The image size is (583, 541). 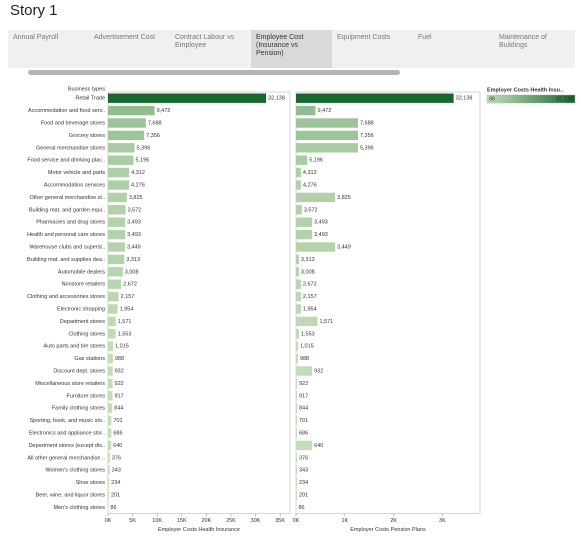 I want to click on story-tab: Contract Labour vs Employee, so click(x=205, y=41).